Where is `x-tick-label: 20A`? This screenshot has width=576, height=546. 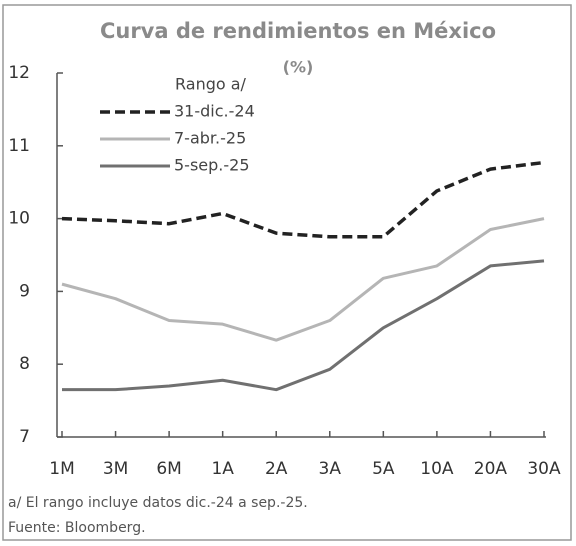
x-tick-label: 20A is located at coordinates (491, 469).